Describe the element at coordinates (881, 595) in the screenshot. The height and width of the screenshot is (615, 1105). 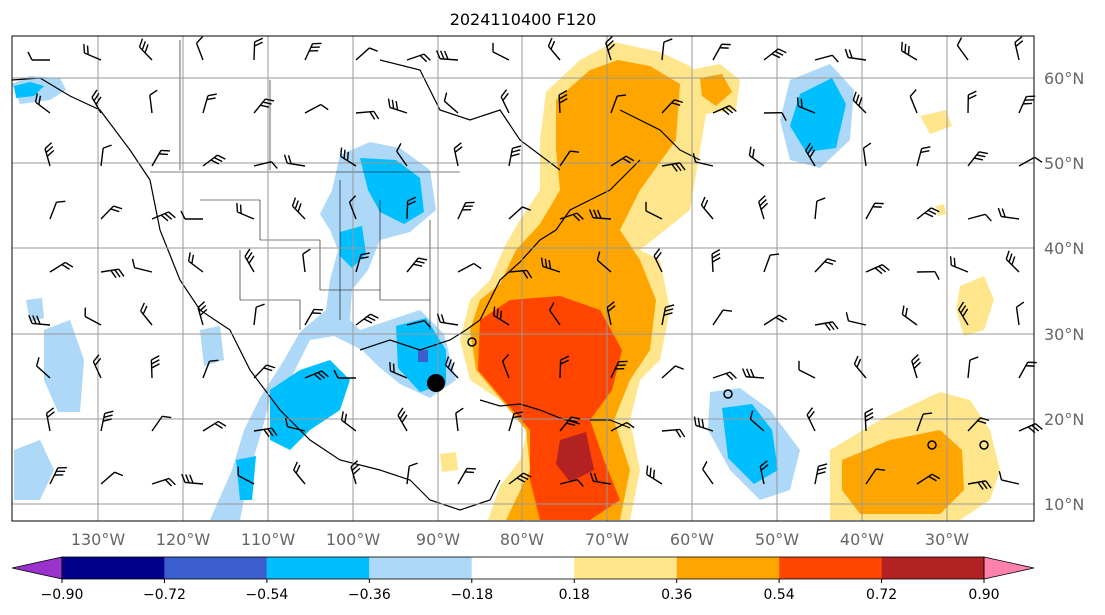
I see `colorbar-tick-label: 0.72` at that location.